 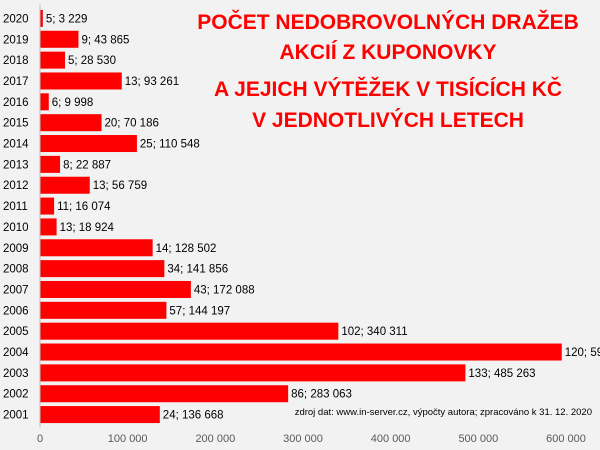 I want to click on data-label-2006: 57; 144 197, so click(x=199, y=311).